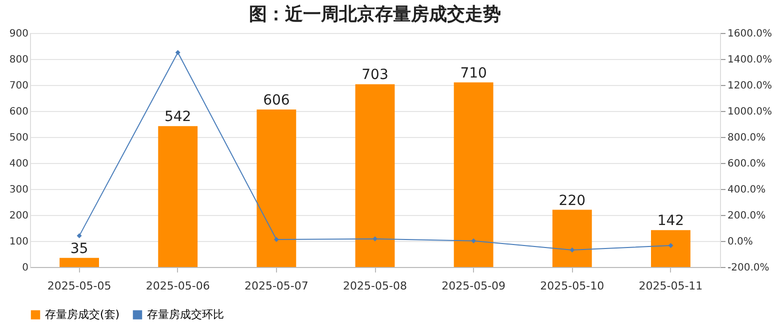  I want to click on data-label: 703, so click(375, 75).